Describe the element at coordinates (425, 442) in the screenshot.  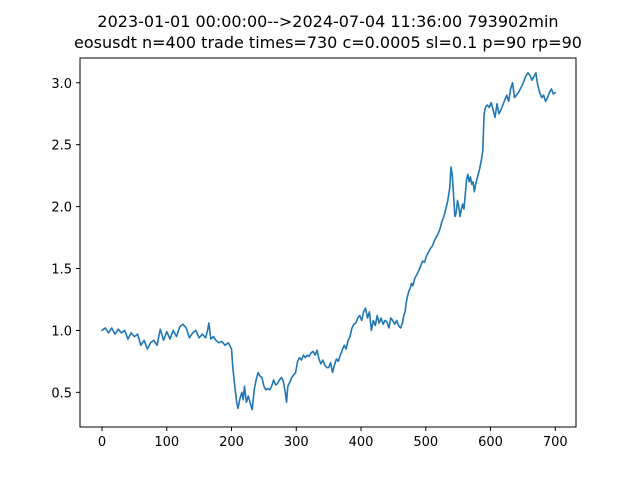
I see `x-tick-label-500: 500` at that location.